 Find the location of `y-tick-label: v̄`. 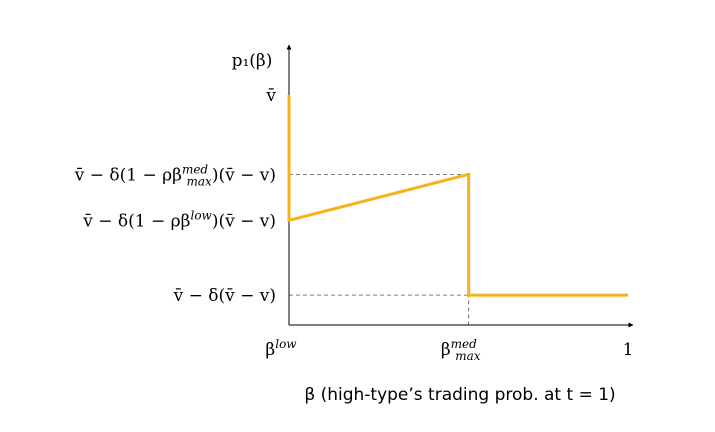

y-tick-label: v̄ is located at coordinates (270, 96).